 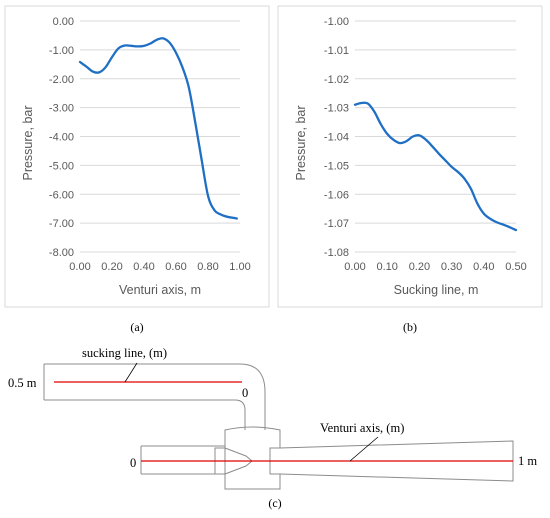 I want to click on sucking-line-label: sucking line, (m), so click(x=124, y=353).